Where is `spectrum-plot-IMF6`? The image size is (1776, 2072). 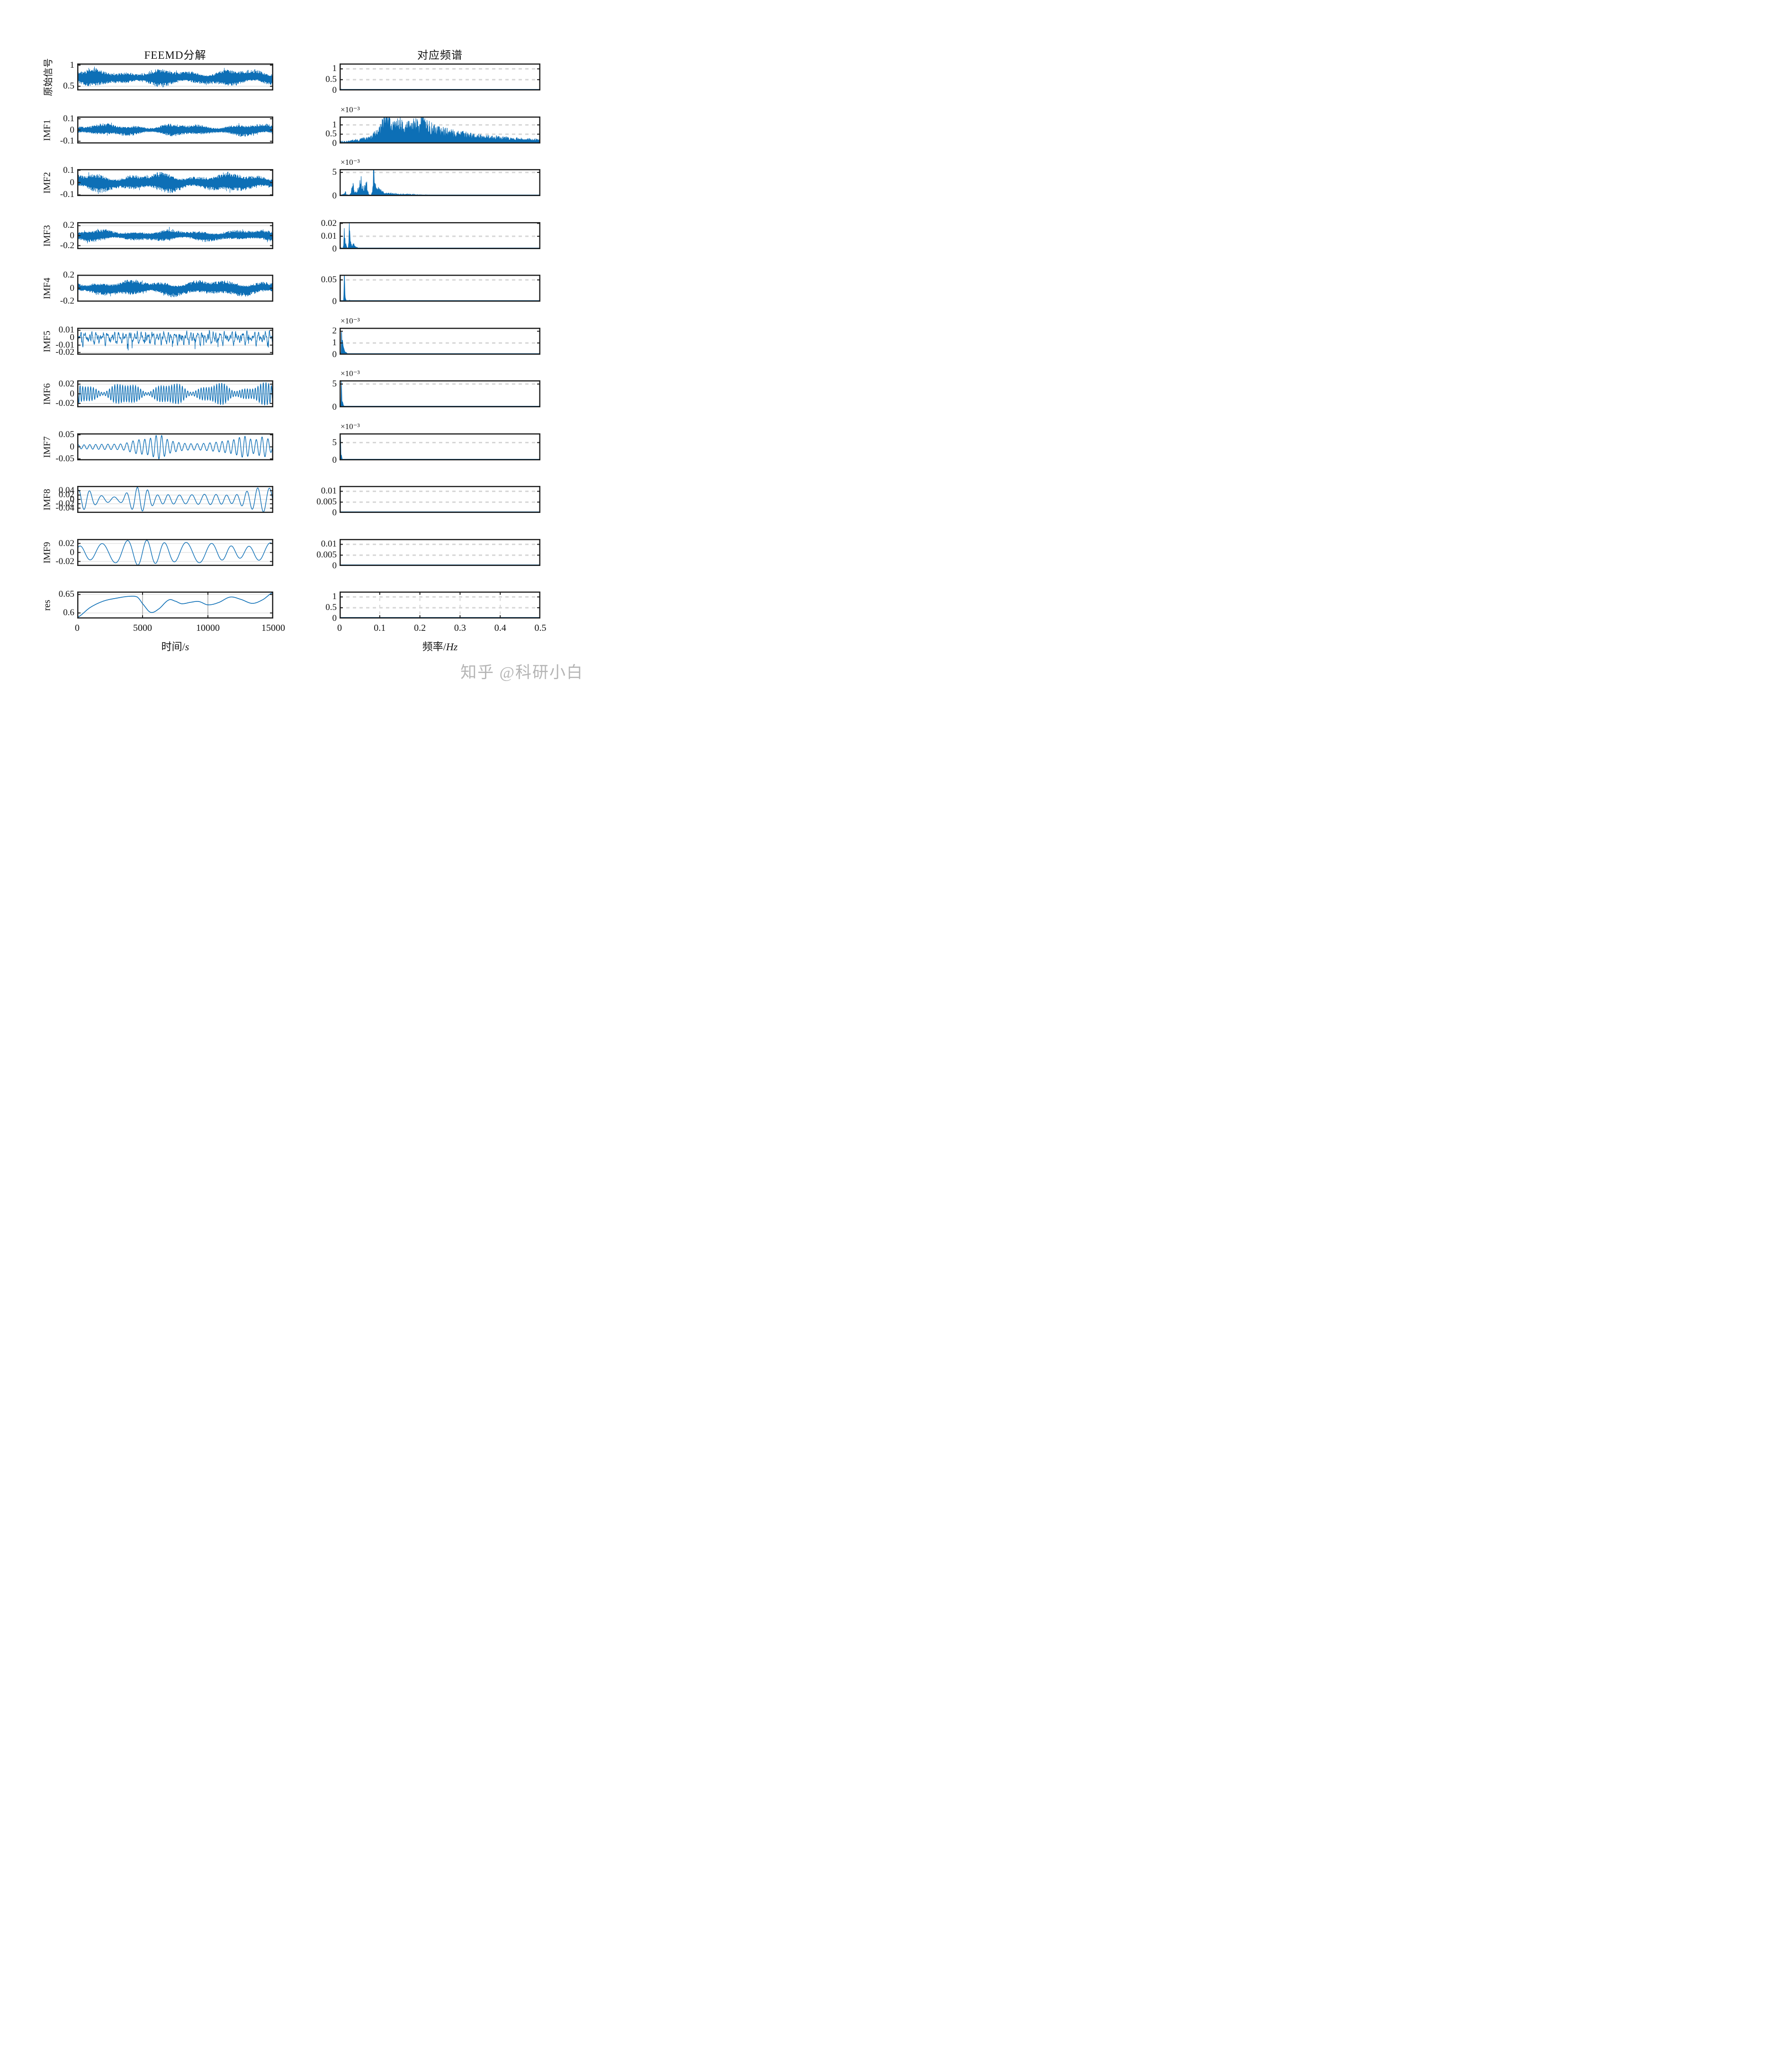 spectrum-plot-IMF6 is located at coordinates (440, 393).